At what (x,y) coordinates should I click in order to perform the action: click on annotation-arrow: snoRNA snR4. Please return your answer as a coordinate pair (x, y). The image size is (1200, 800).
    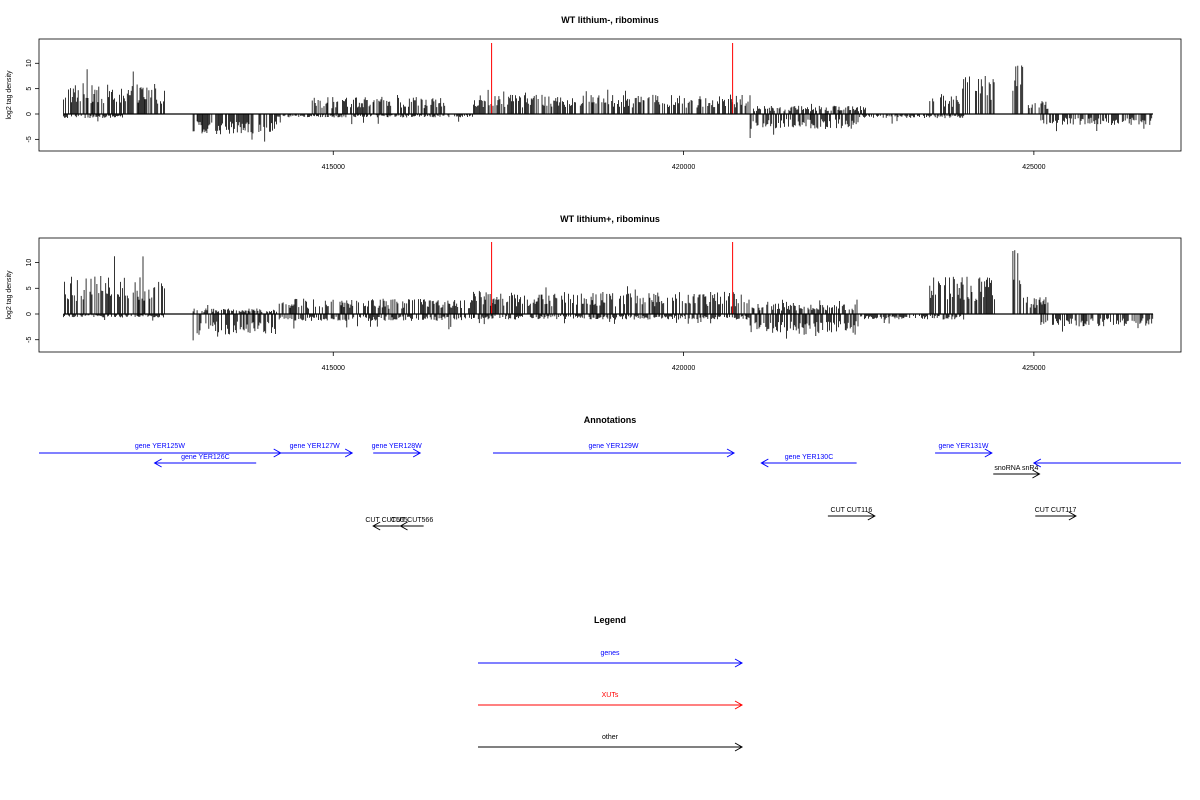
    Looking at the image, I should click on (1017, 472).